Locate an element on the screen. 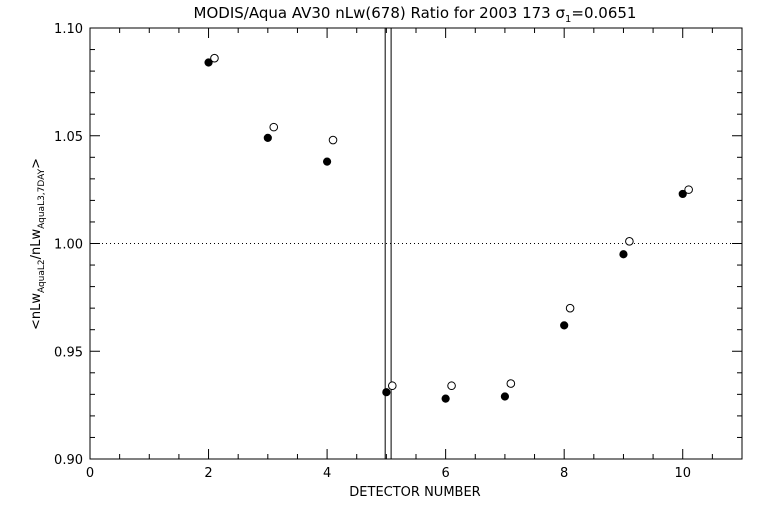  y-tick-label: 0.95 is located at coordinates (68, 352).